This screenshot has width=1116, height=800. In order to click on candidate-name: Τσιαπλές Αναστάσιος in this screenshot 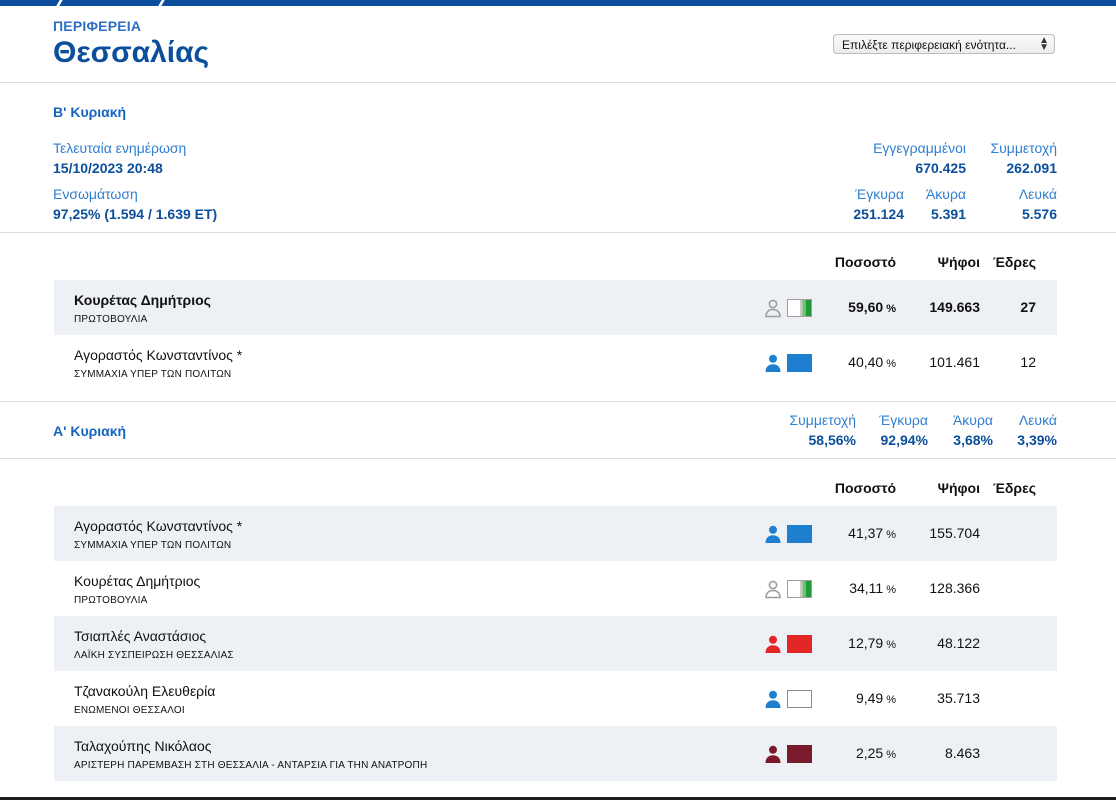, I will do `click(140, 636)`.